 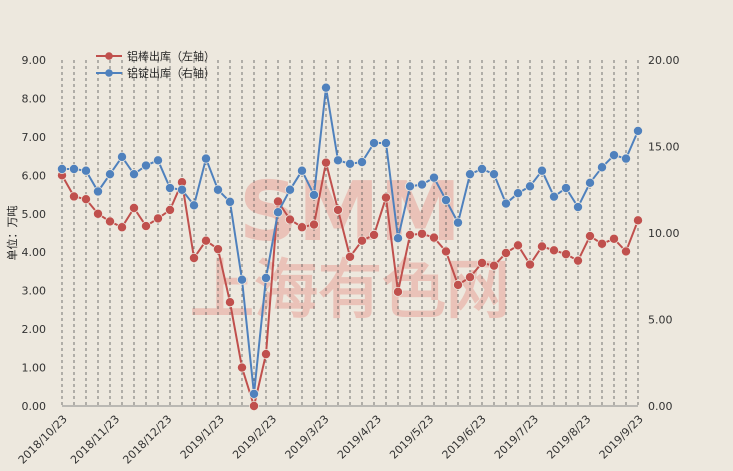 What do you see at coordinates (34, 137) in the screenshot?
I see `y-tick-left: 7.00` at bounding box center [34, 137].